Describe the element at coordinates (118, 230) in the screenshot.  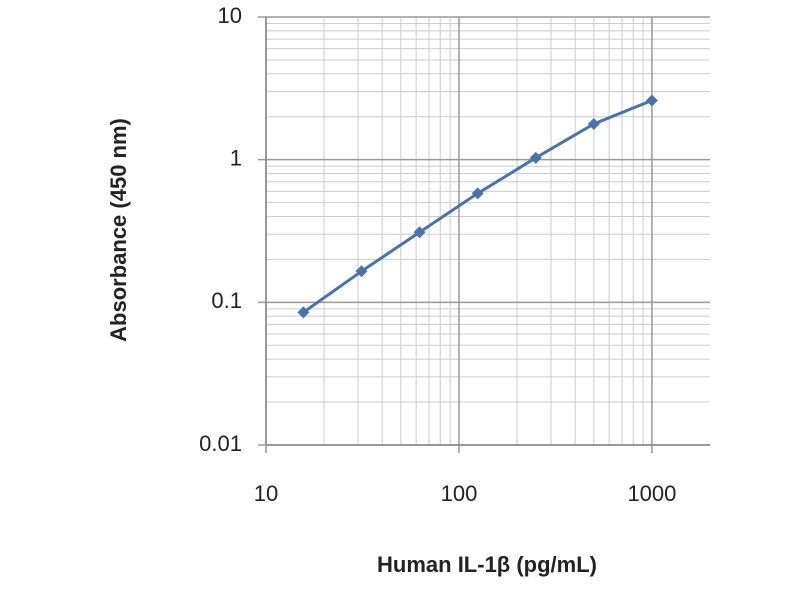
I see `y-axis-title: Absorbance (450 nm)` at that location.